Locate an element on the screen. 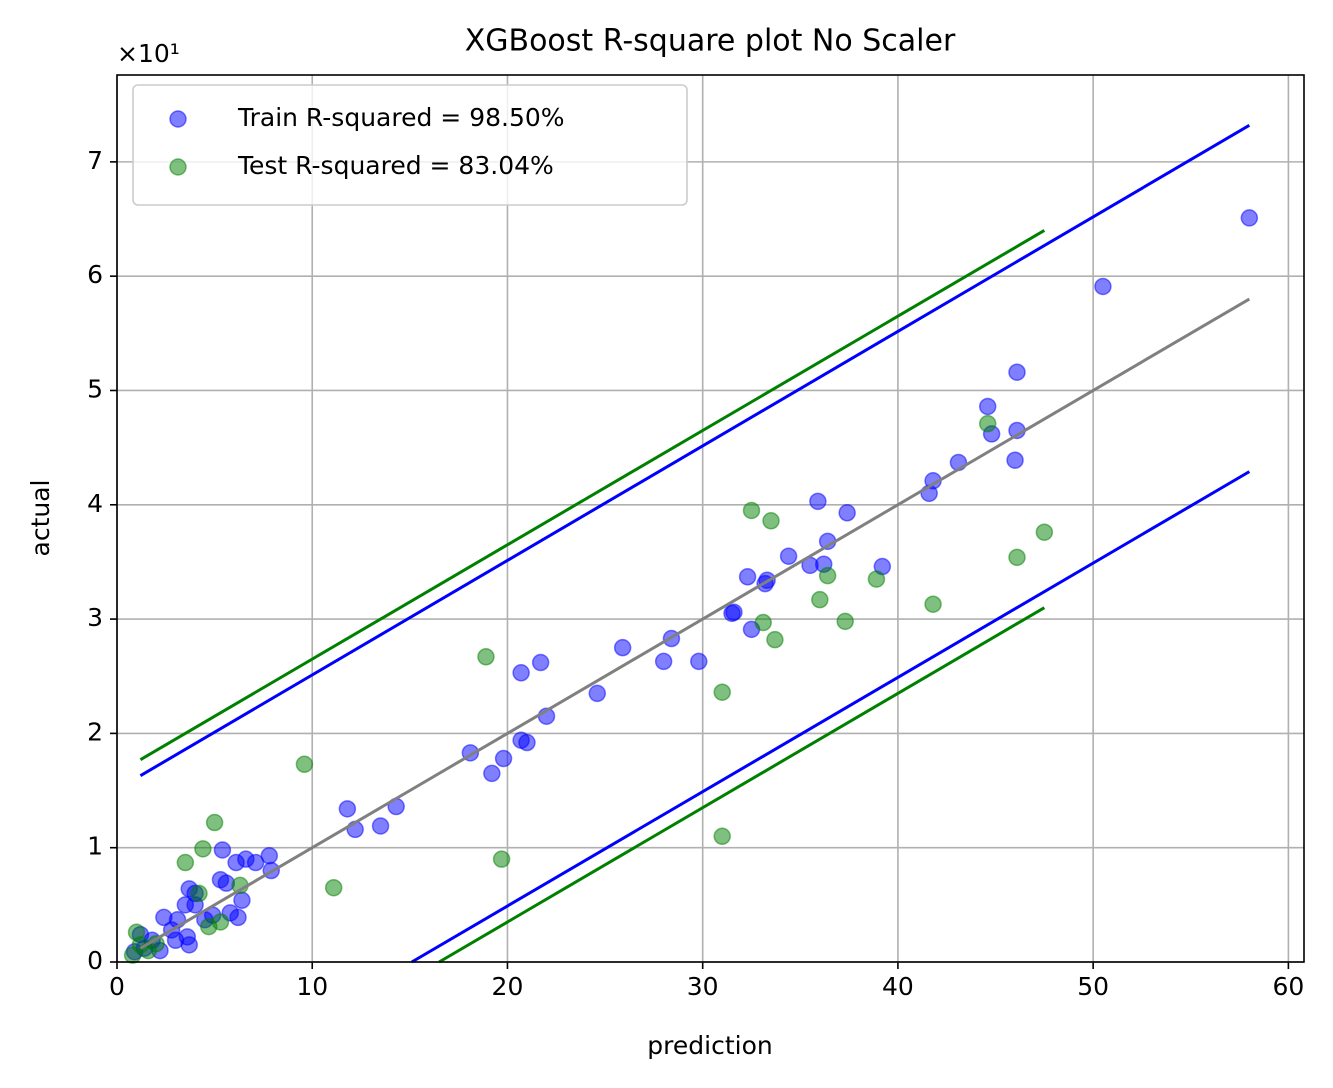 This screenshot has height=1088, width=1333. y-tick-label: 5 is located at coordinates (95, 388).